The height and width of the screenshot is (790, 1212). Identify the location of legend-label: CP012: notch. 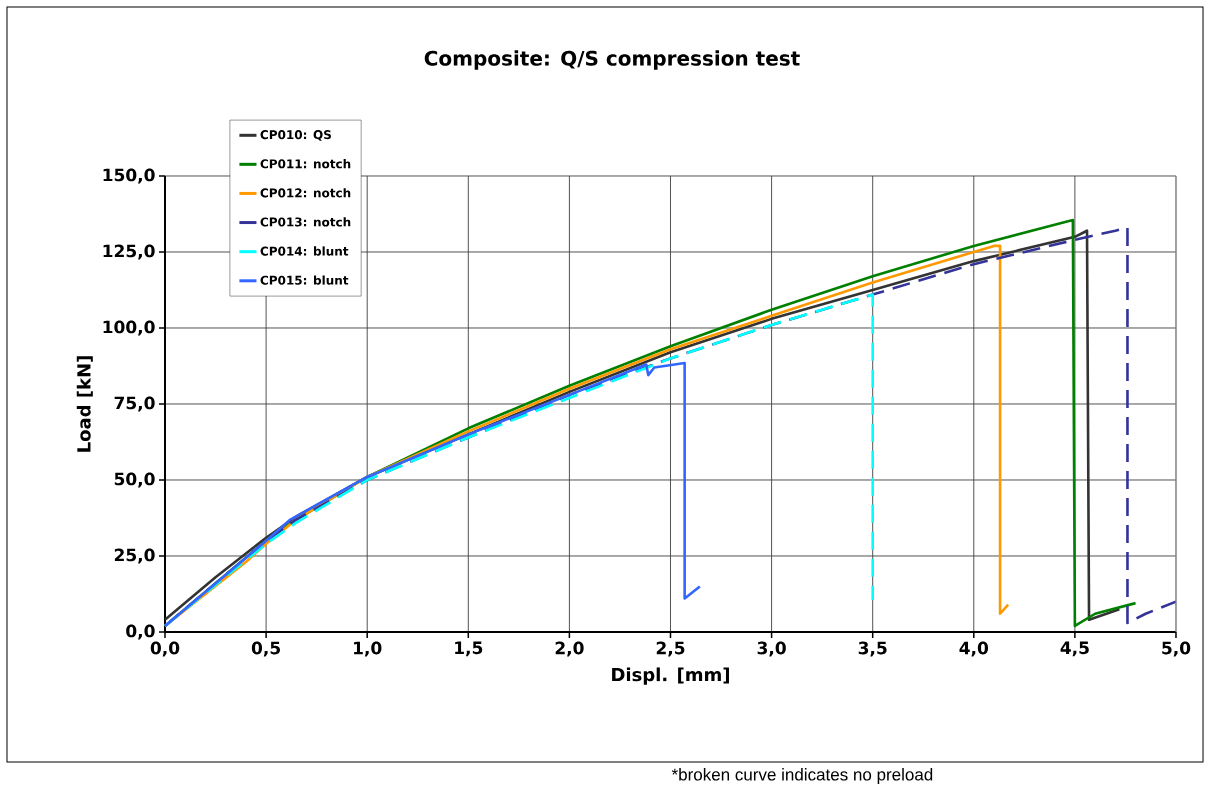
(305, 193).